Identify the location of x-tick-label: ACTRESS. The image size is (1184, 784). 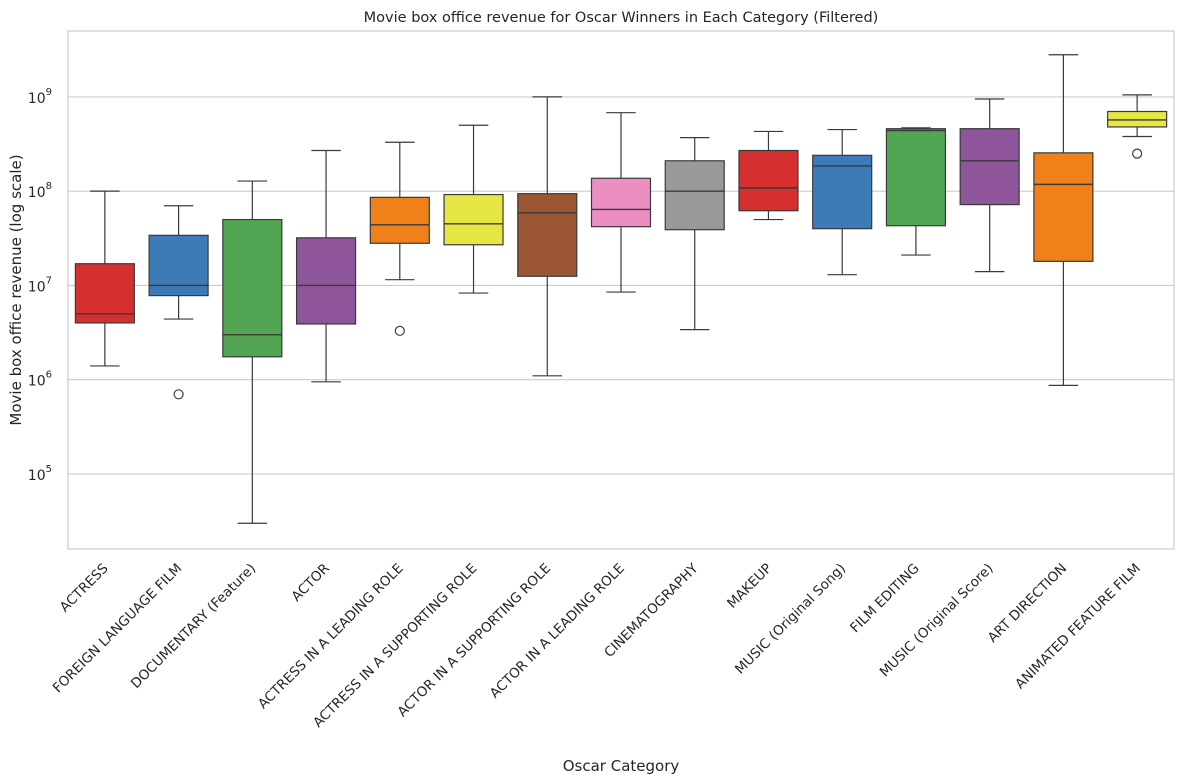
(84, 588).